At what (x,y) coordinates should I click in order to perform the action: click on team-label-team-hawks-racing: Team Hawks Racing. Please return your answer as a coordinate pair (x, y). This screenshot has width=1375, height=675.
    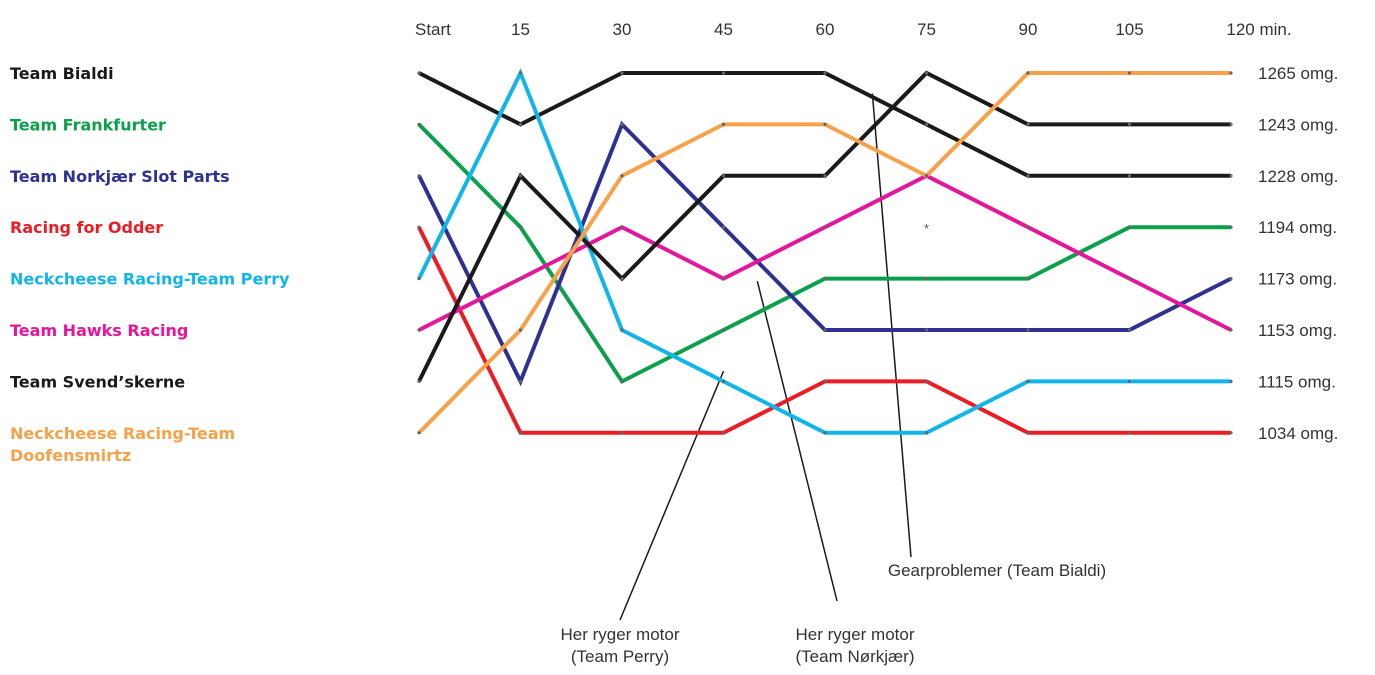
    Looking at the image, I should click on (99, 330).